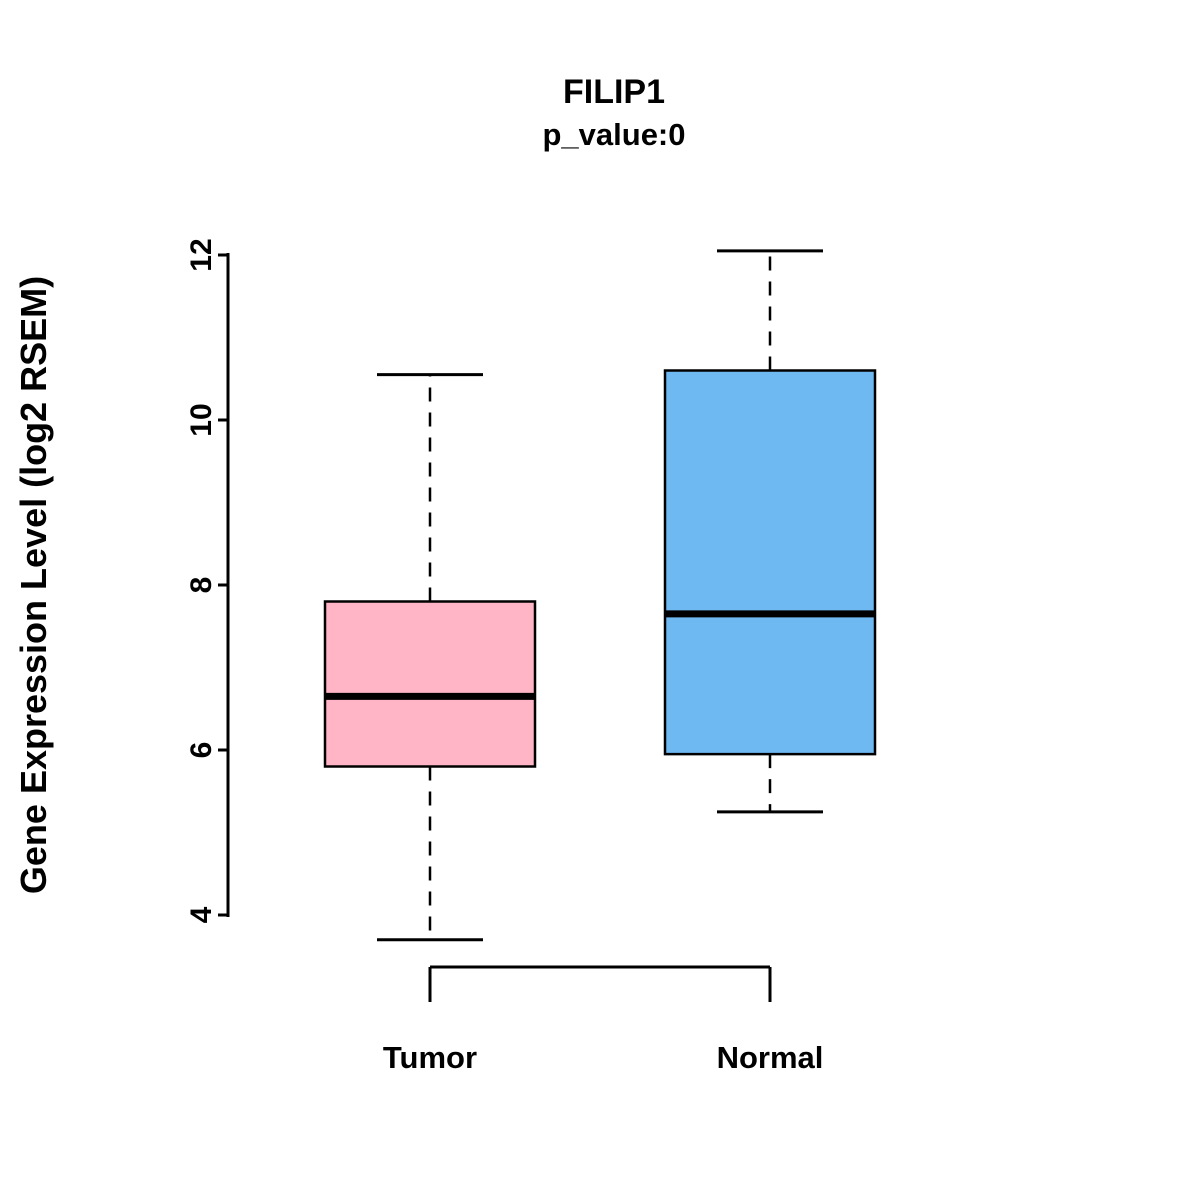  I want to click on box-tumor, so click(430, 684).